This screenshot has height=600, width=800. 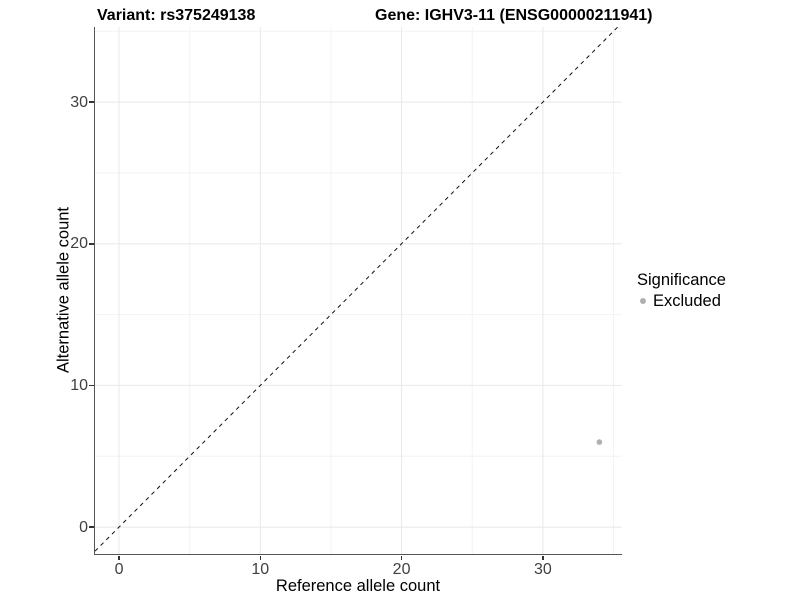 I want to click on plot-title-variant: Variant: rs375249138, so click(x=176, y=15).